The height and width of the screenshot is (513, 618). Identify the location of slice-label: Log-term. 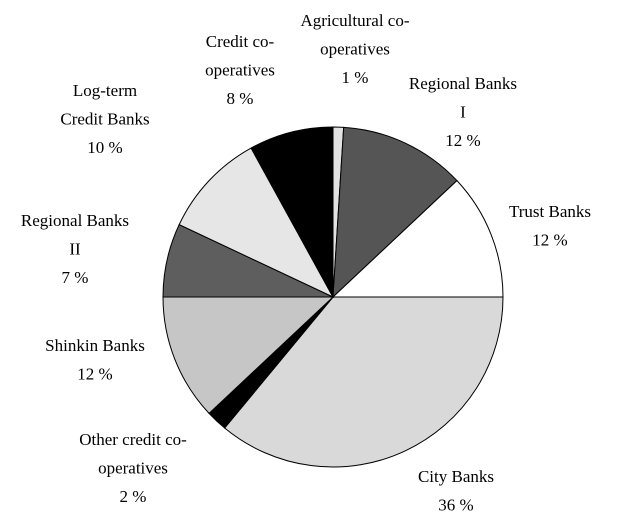
(105, 90).